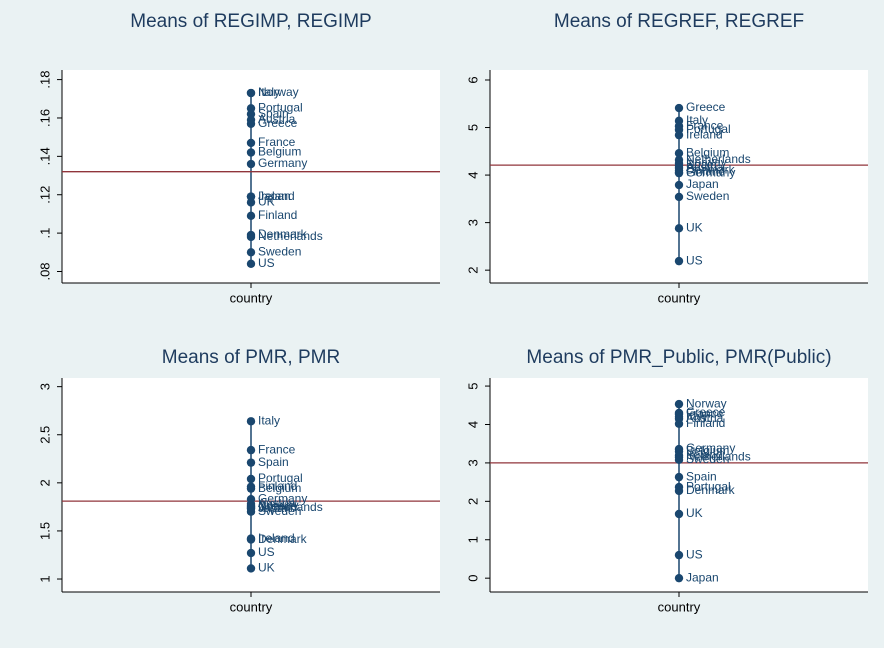 This screenshot has height=648, width=884. Describe the element at coordinates (44, 118) in the screenshot. I see `y-tick-label: .16` at that location.